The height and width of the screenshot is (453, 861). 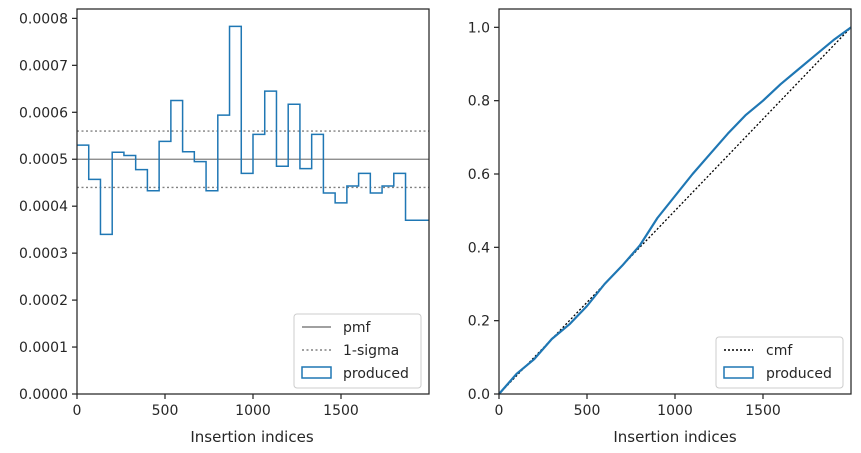 I want to click on right-y-tick-label: 0.4, so click(x=479, y=248).